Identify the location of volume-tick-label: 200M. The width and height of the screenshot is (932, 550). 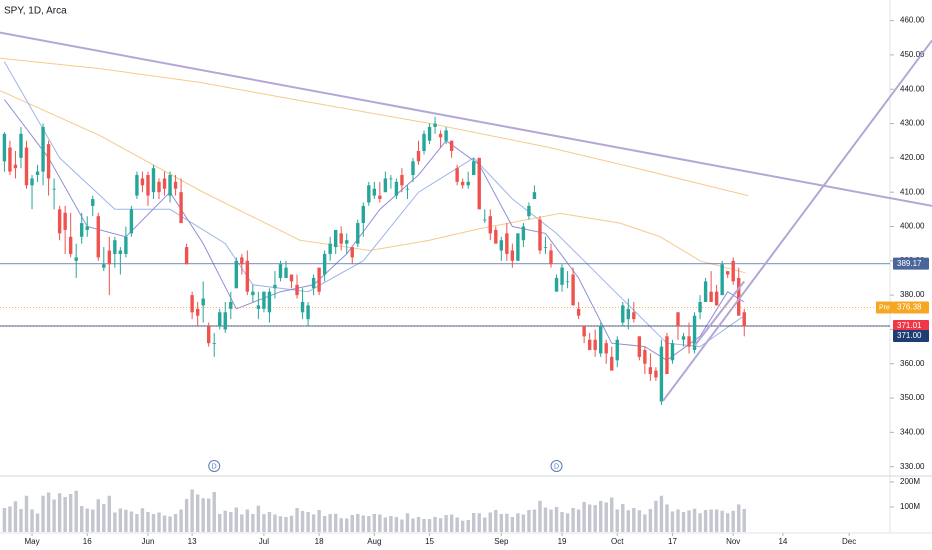
(910, 481).